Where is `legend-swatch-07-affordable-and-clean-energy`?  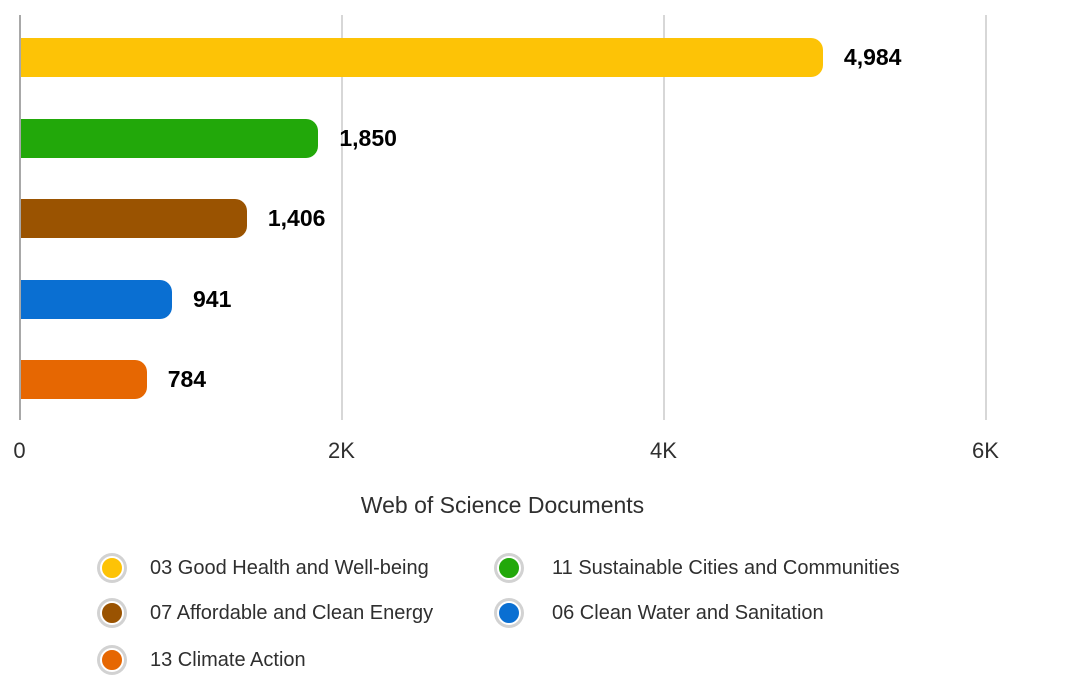 legend-swatch-07-affordable-and-clean-energy is located at coordinates (112, 613).